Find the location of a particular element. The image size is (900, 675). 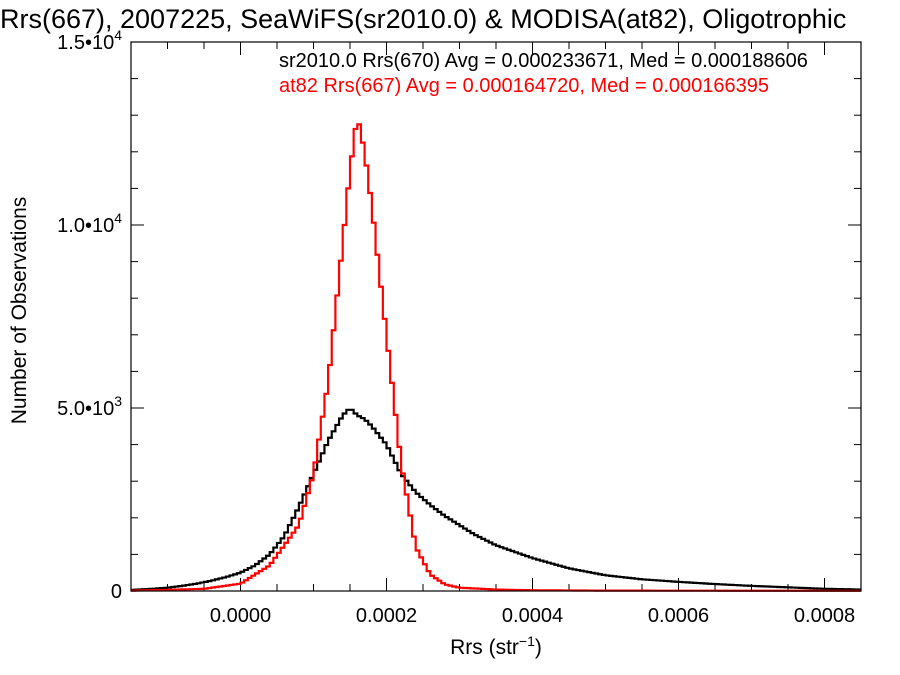

y-tick-label: 5.0•103 is located at coordinates (89, 406).